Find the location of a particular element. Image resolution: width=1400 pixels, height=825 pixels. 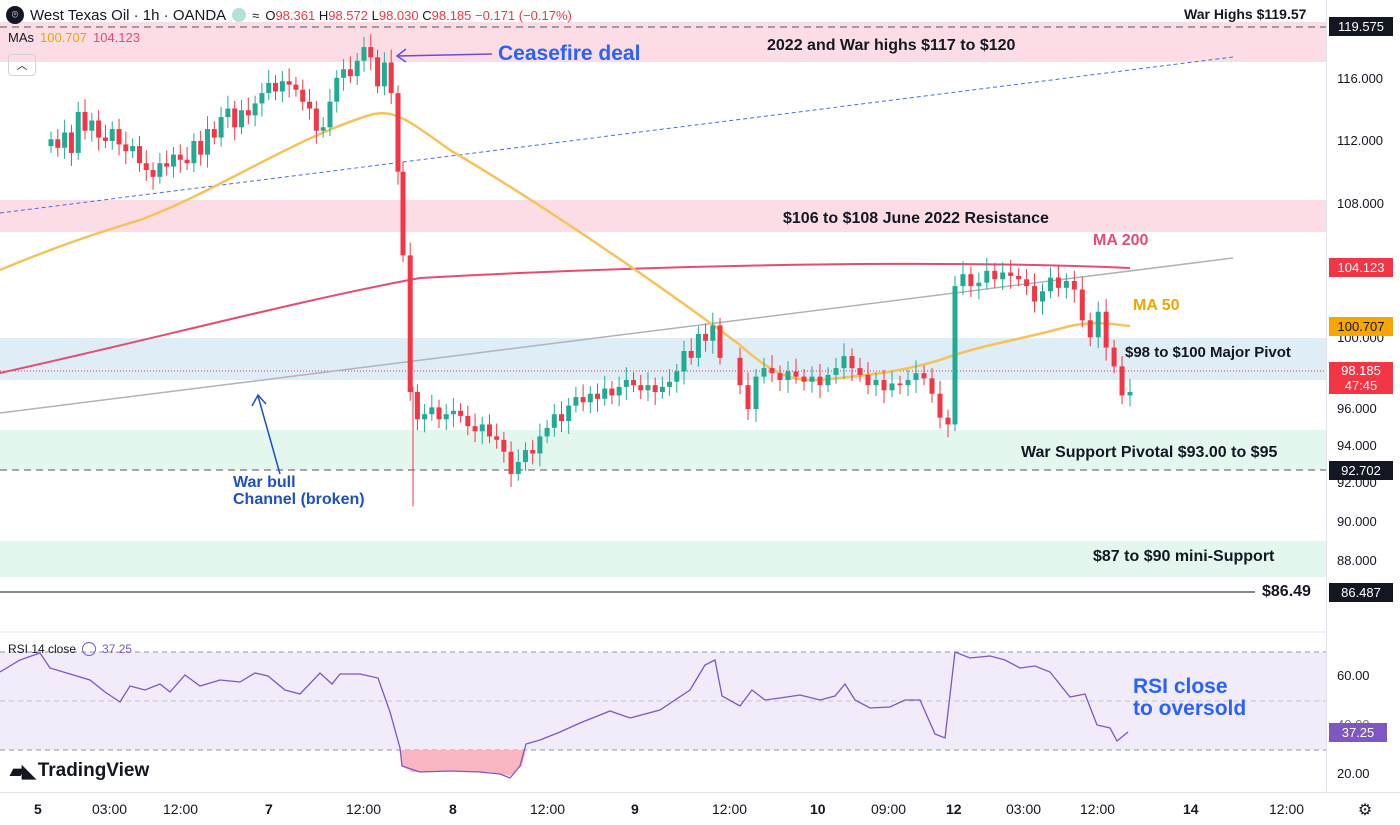

mas-legend: MAs 100.707 104.123 is located at coordinates (74, 37).